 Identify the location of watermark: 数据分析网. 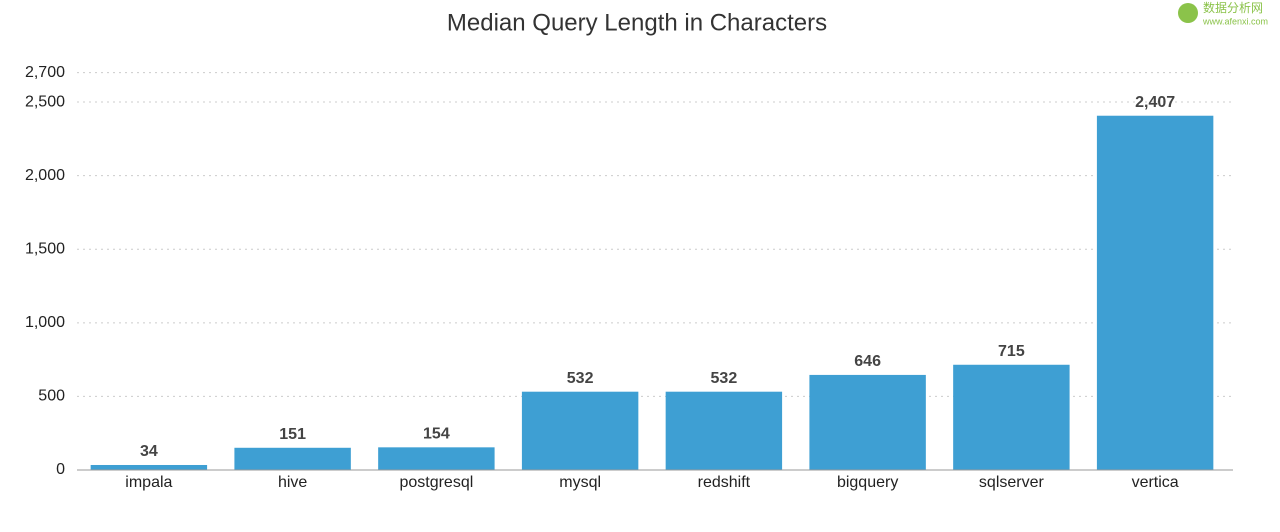
(1233, 7).